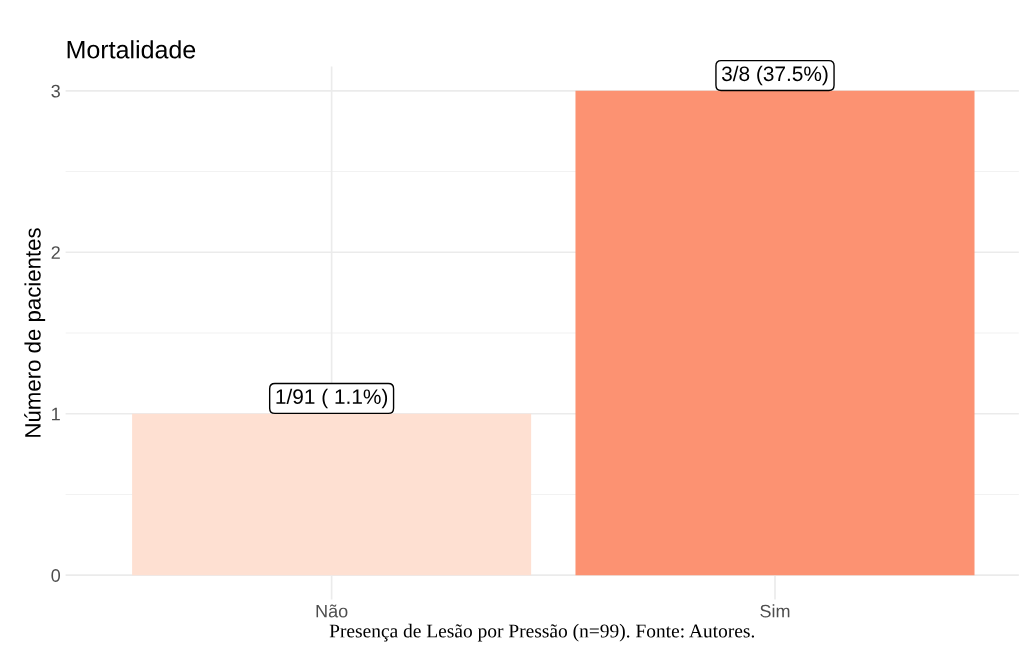 The height and width of the screenshot is (666, 1025). What do you see at coordinates (56, 575) in the screenshot?
I see `y-tick-label: 0` at bounding box center [56, 575].